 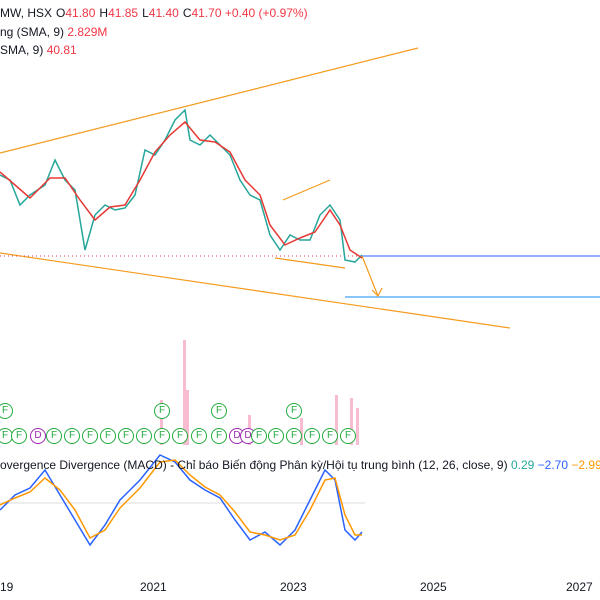 What do you see at coordinates (433, 587) in the screenshot?
I see `x-tick-label: 2025` at bounding box center [433, 587].